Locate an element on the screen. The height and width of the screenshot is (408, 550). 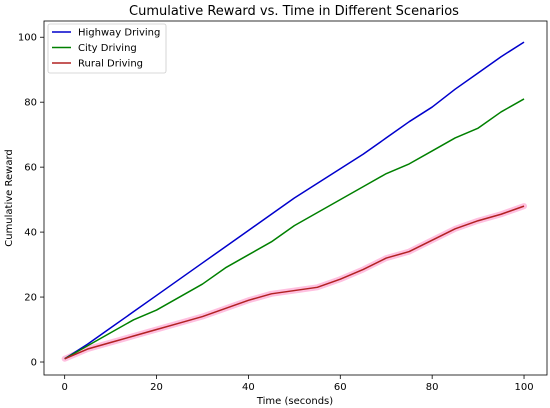
legend: Highway Driving City Driving Rural Driving is located at coordinates (107, 48).